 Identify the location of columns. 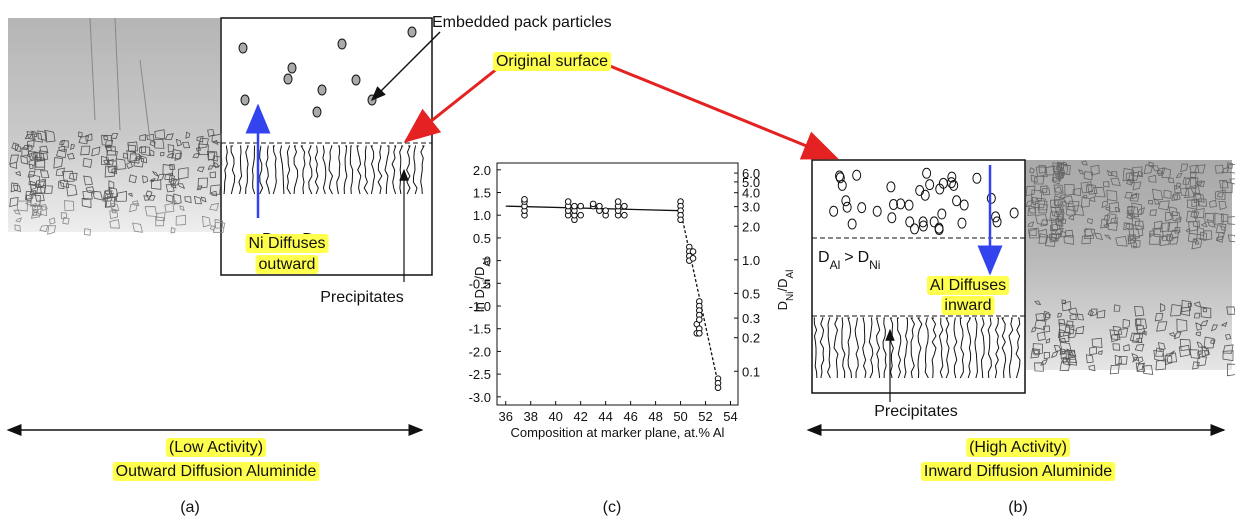
(917, 348).